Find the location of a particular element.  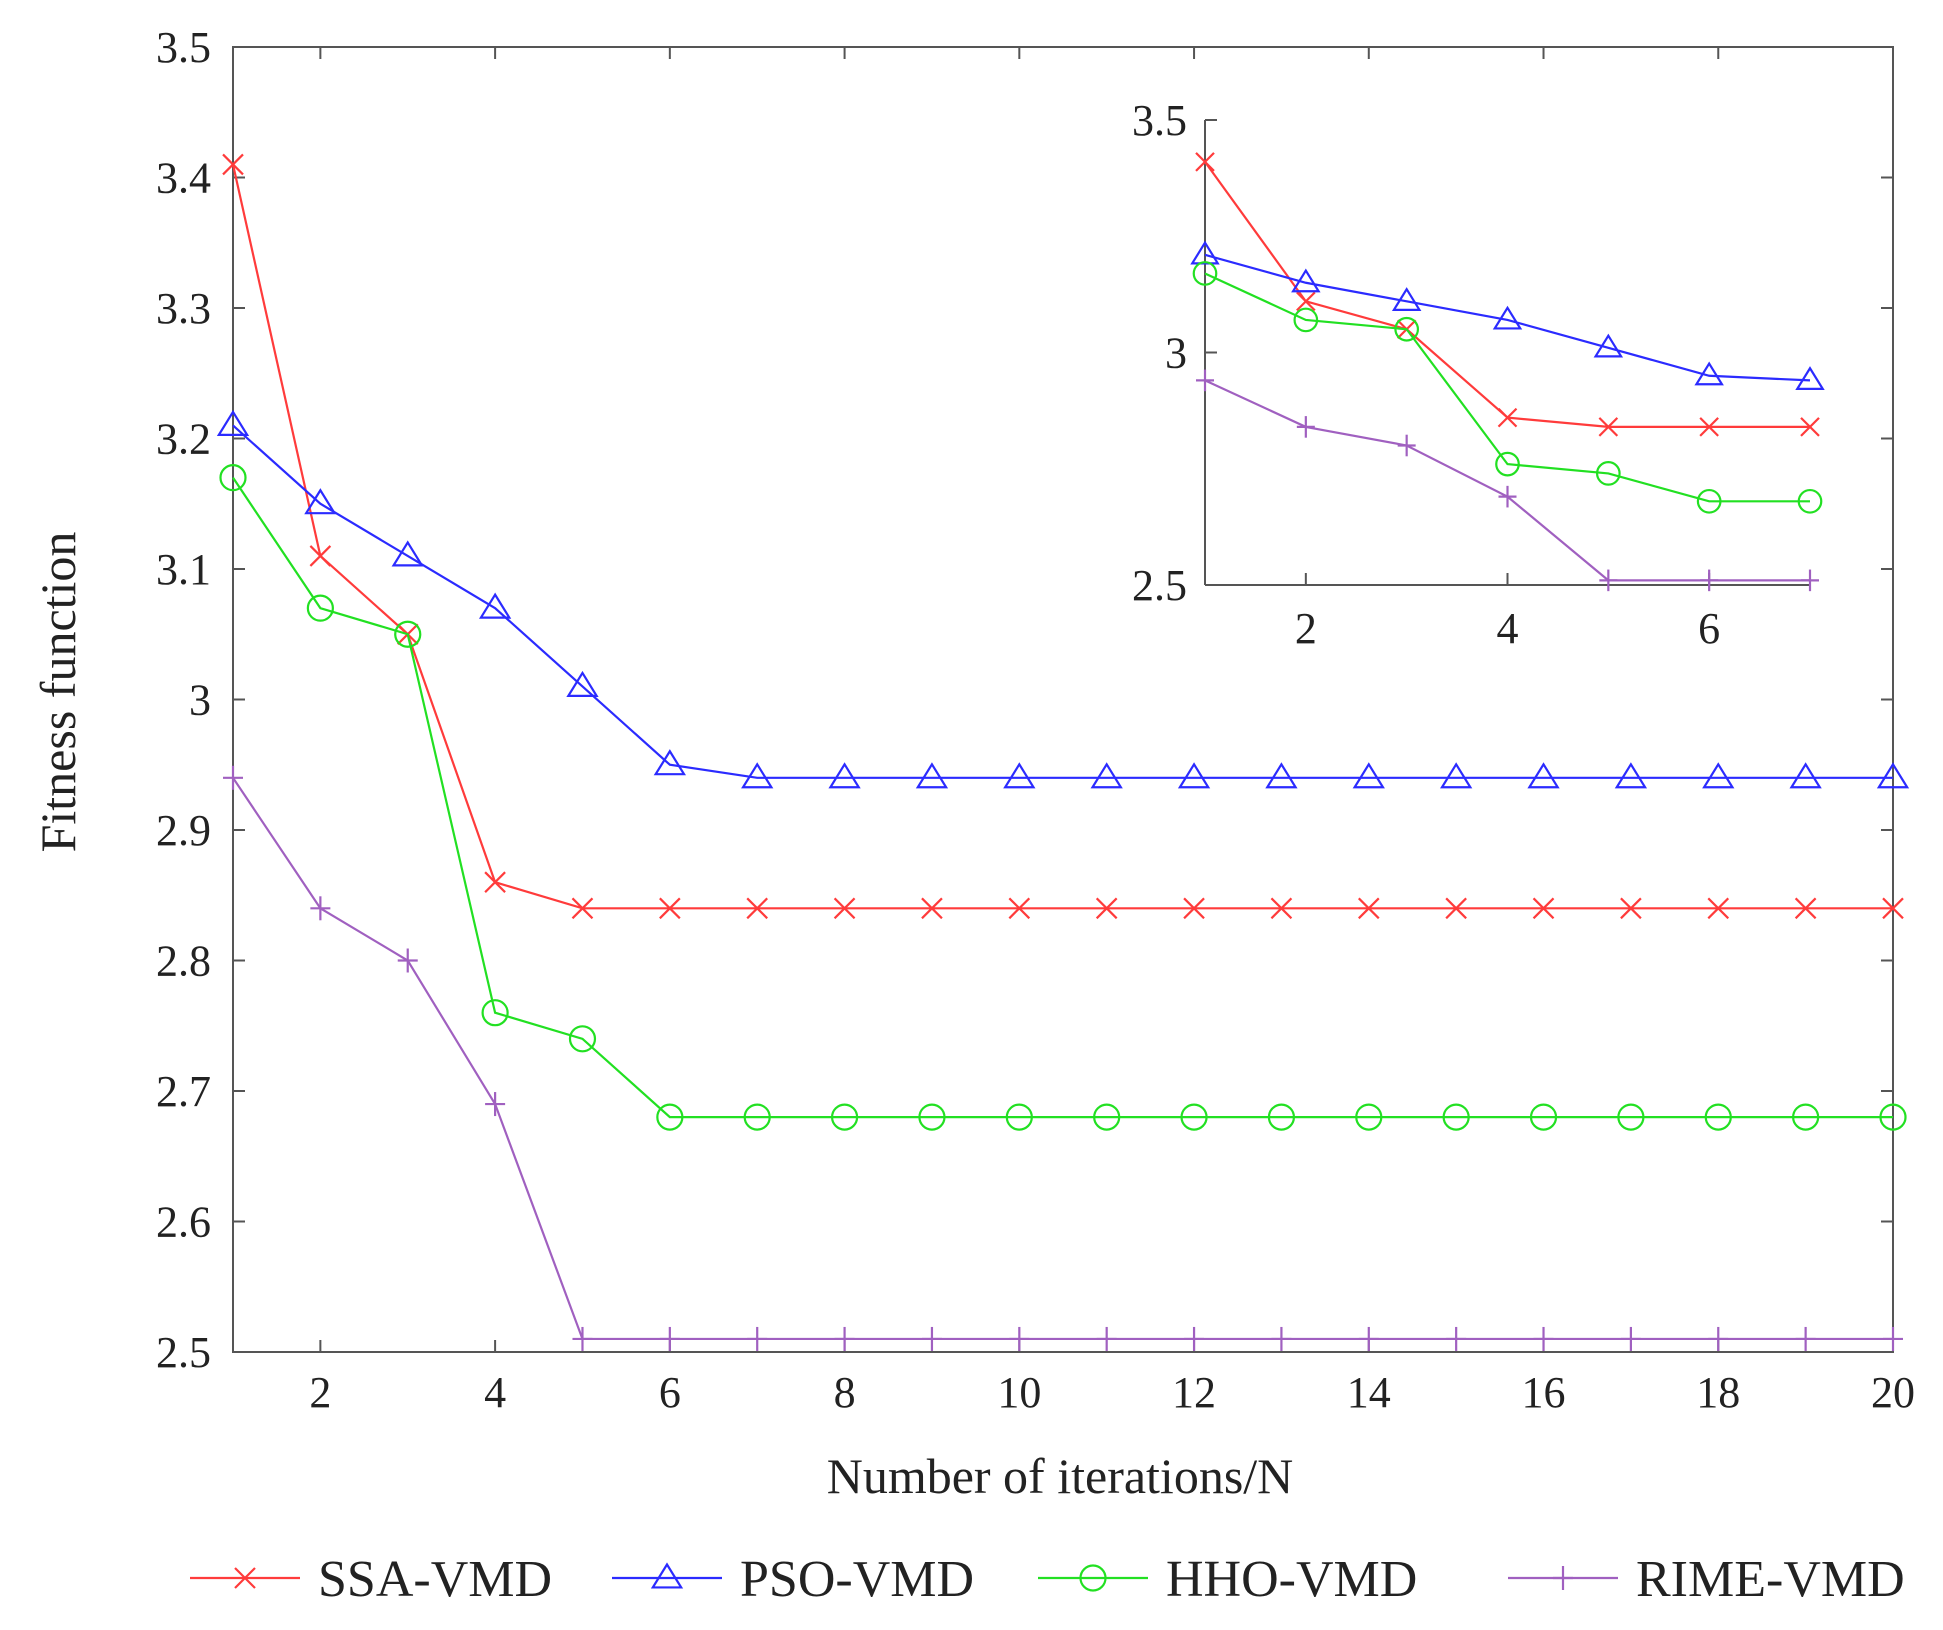

legend-item-pso-vmd: PSO-VMD is located at coordinates (793, 1579).